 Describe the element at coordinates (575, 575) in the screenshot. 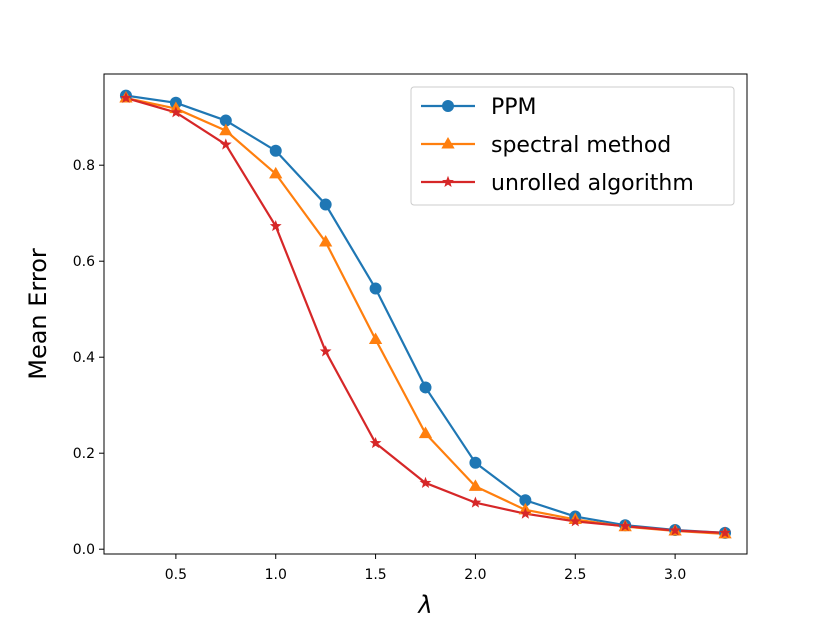

I see `x-tick-label: 2.5` at that location.